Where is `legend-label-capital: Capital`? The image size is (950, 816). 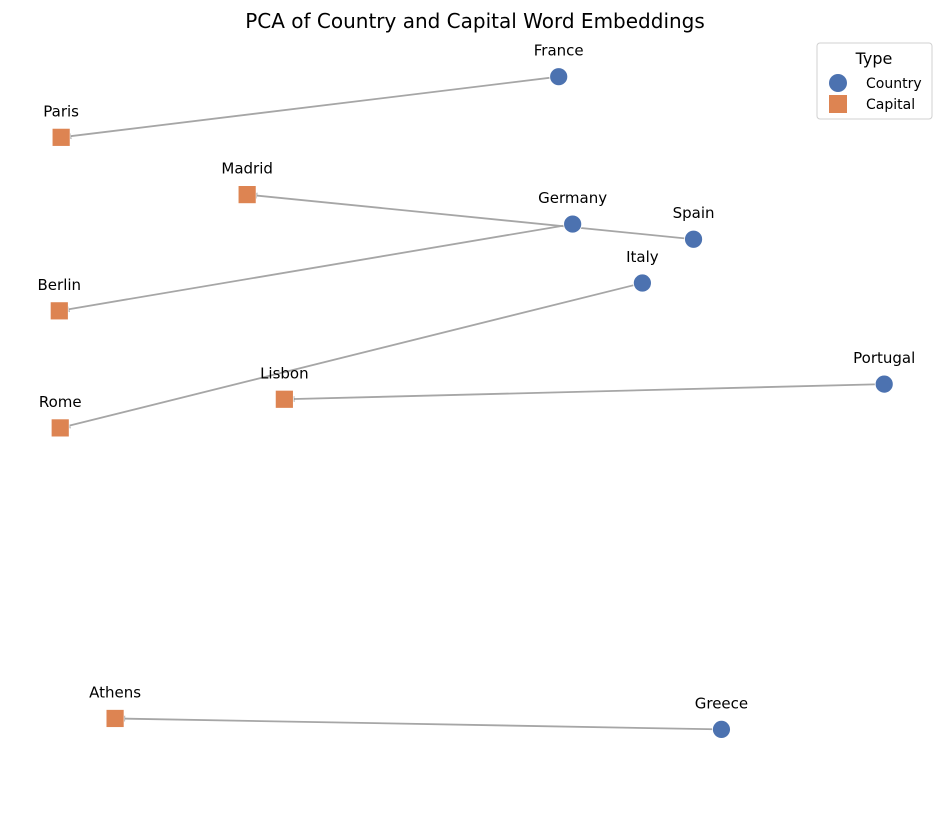
legend-label-capital: Capital is located at coordinates (890, 105).